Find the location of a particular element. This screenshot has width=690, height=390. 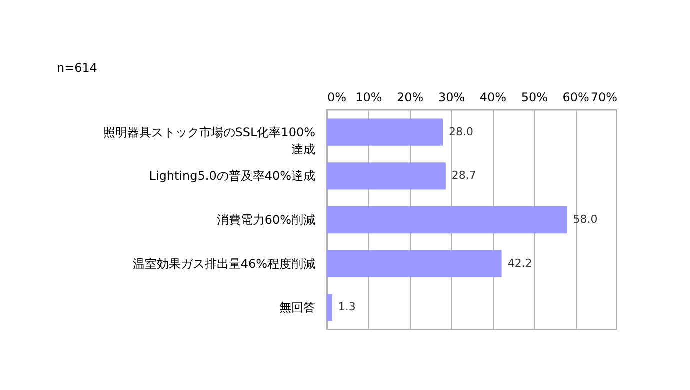

y-tick-label: 消費電力60%削減 is located at coordinates (266, 220).